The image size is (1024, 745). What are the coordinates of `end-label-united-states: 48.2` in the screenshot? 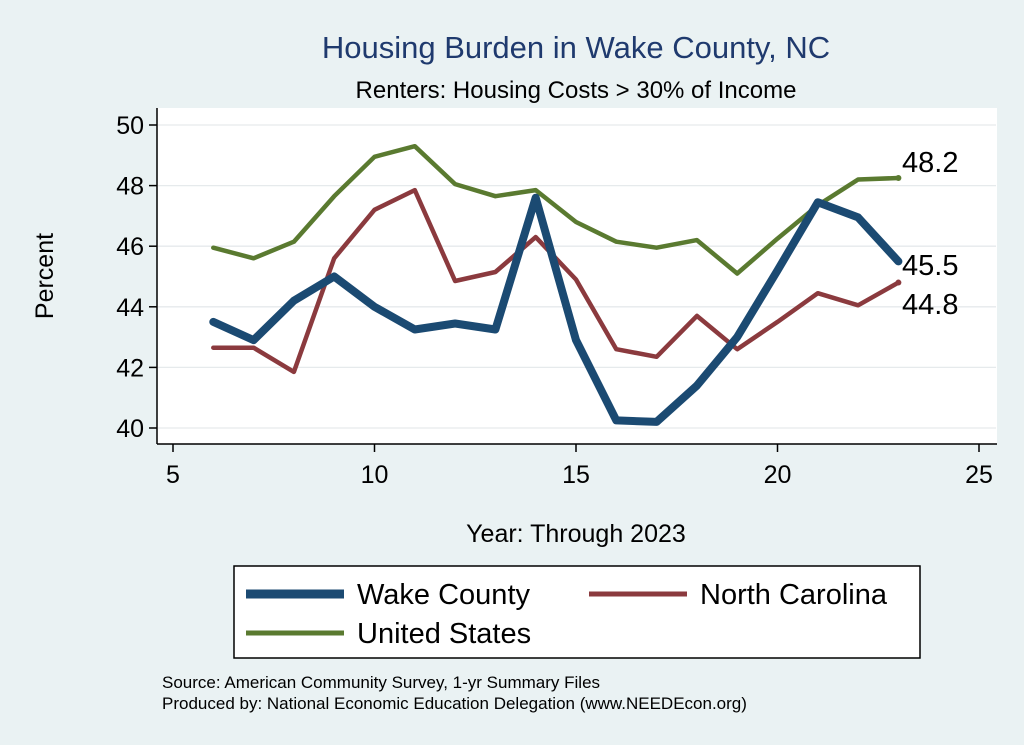 It's located at (930, 163).